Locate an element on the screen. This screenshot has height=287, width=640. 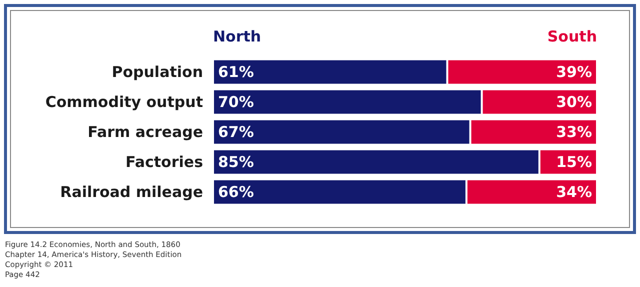
data-label: 61% is located at coordinates (236, 72).